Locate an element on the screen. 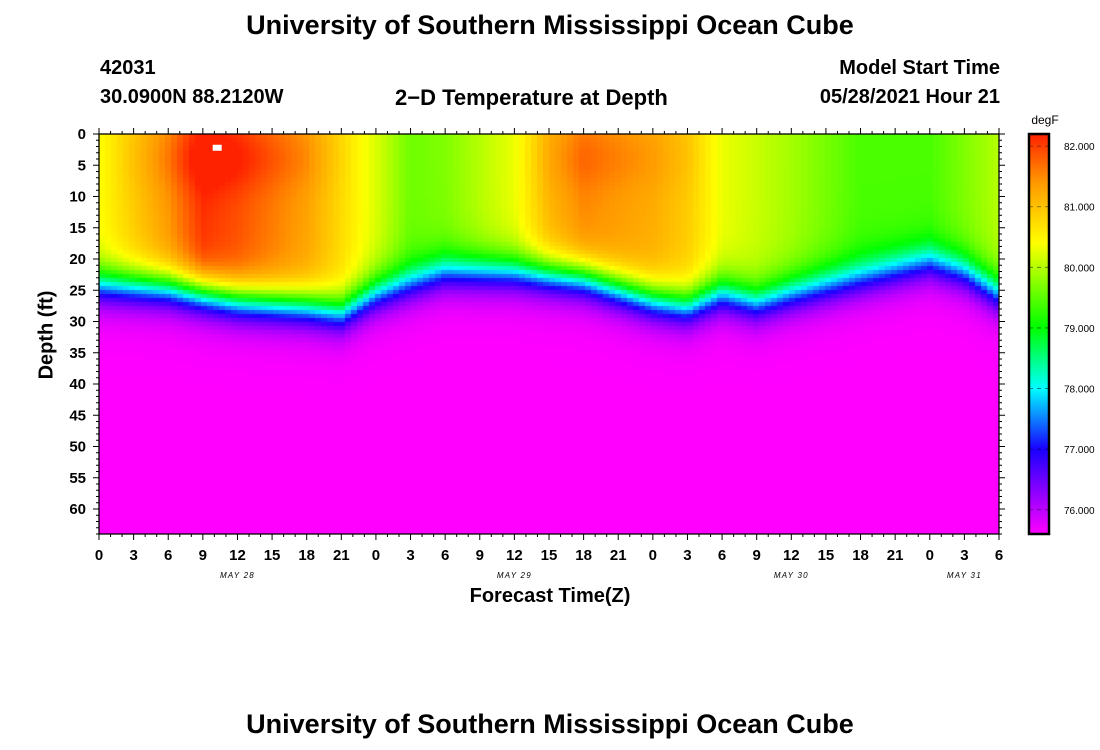 Image resolution: width=1100 pixels, height=750 pixels. x-day-label: MAY 30 is located at coordinates (791, 575).